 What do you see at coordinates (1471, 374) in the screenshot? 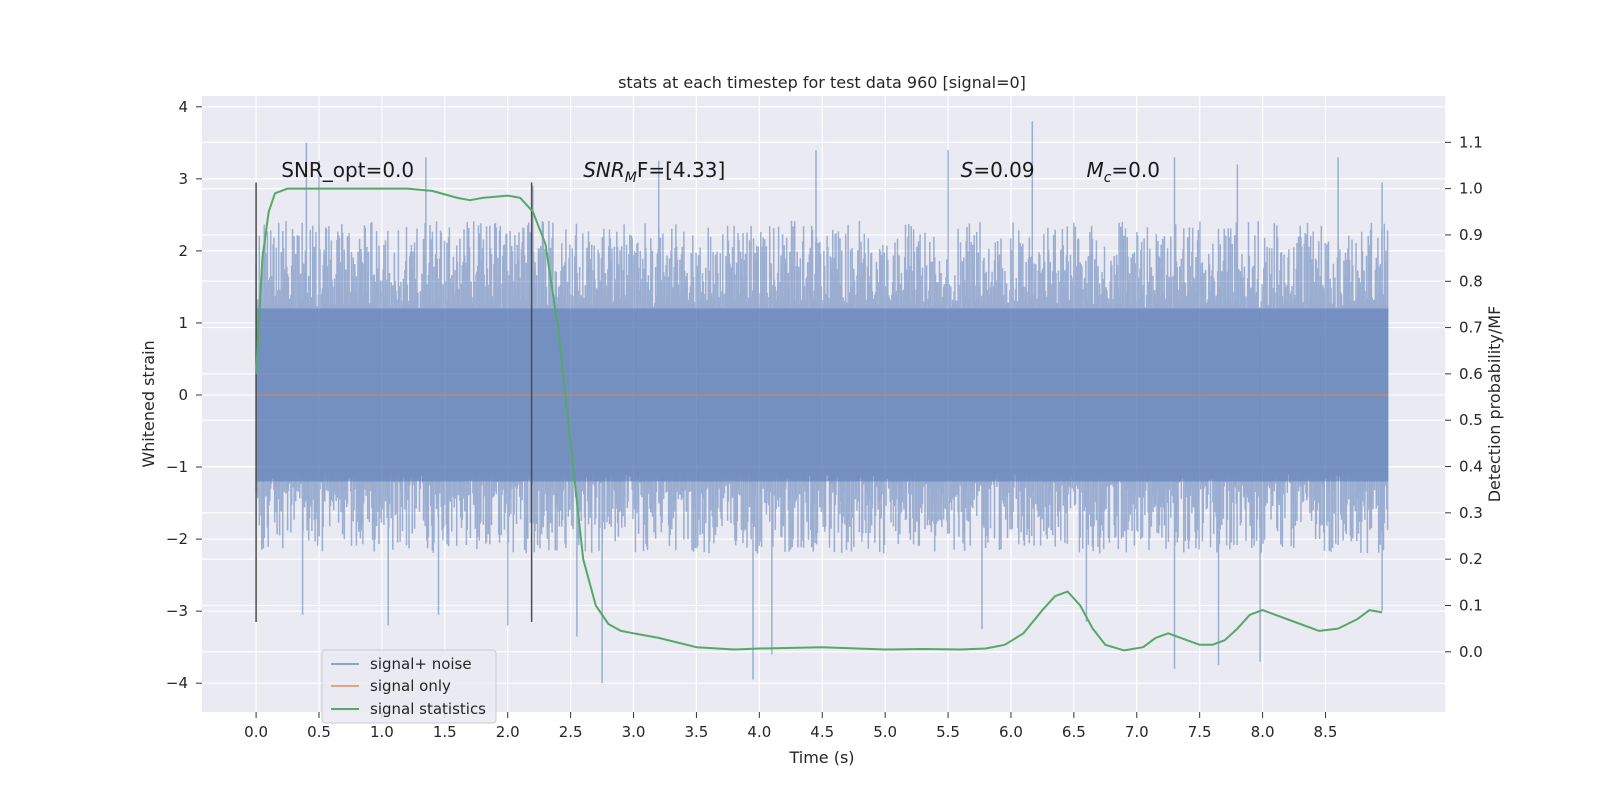
I see `right-y-tick-label: 0.6` at bounding box center [1471, 374].